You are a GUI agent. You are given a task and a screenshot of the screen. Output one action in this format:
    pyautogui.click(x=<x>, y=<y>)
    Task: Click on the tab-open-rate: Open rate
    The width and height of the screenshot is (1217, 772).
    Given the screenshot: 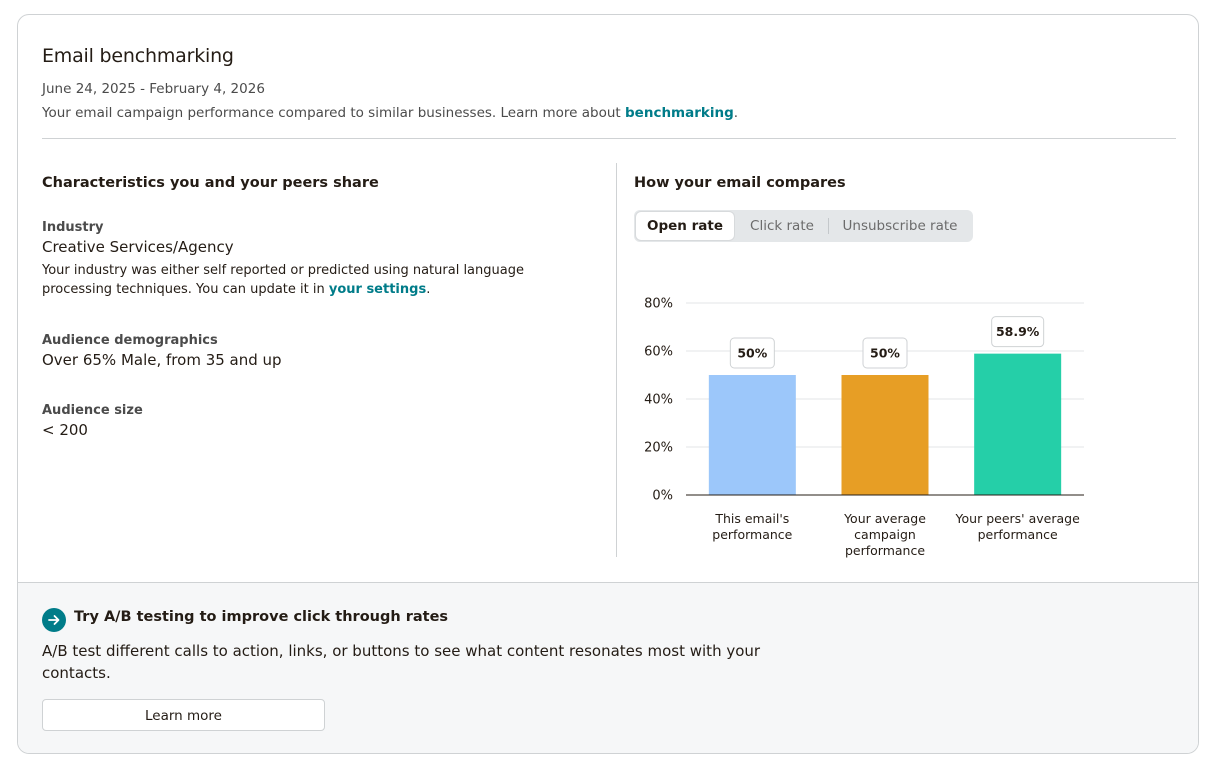 What is the action you would take?
    pyautogui.click(x=685, y=226)
    